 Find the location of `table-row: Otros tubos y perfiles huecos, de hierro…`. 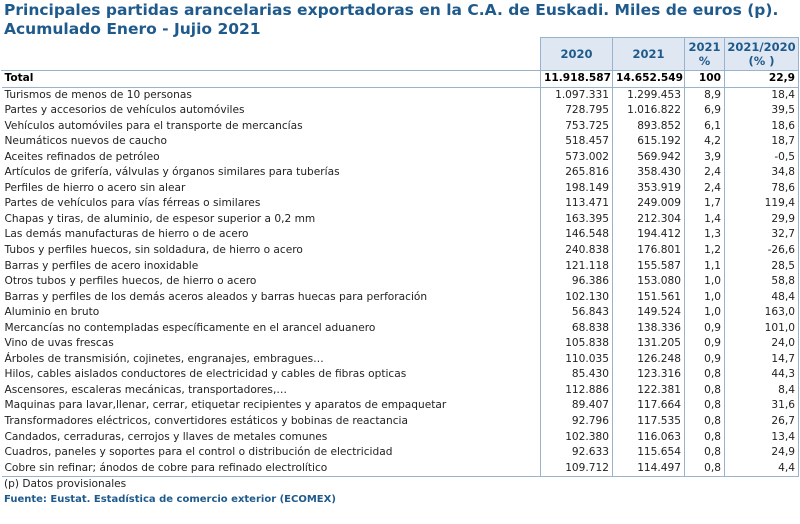

table-row: Otros tubos y perfiles huecos, de hierro… is located at coordinates (400, 282).